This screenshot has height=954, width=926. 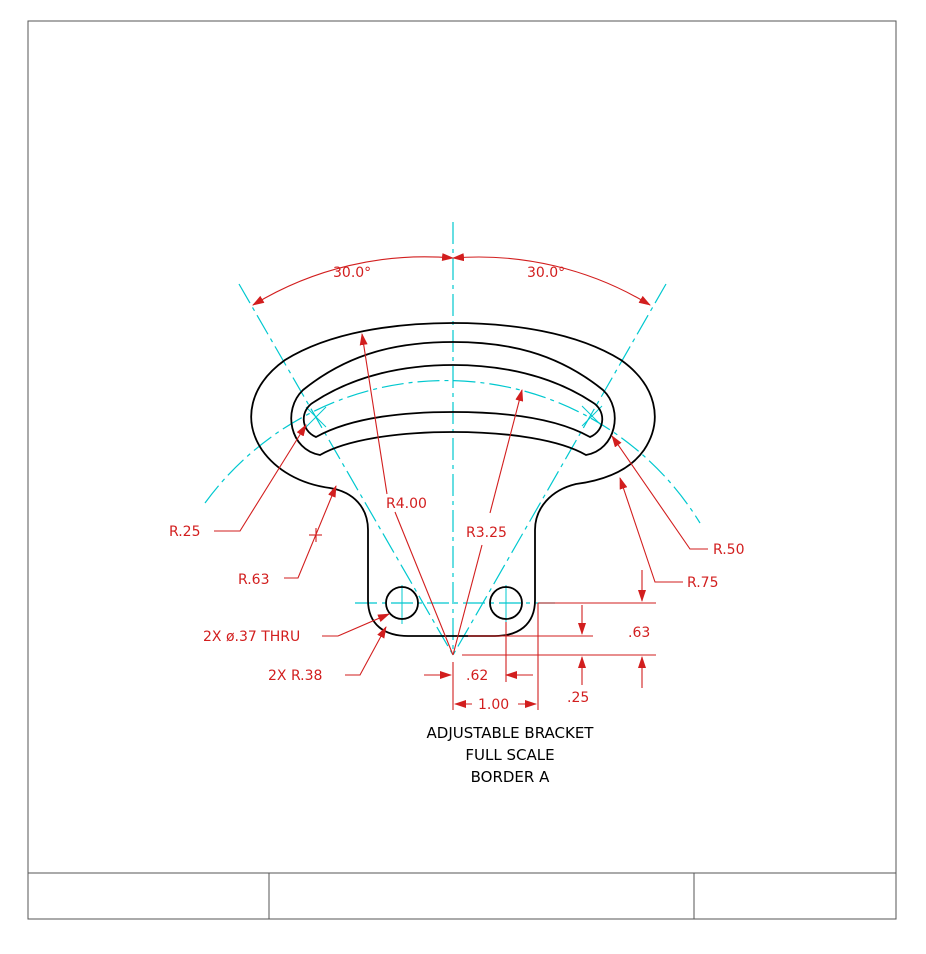 I want to click on drawing-border-size: BORDER A, so click(x=510, y=777).